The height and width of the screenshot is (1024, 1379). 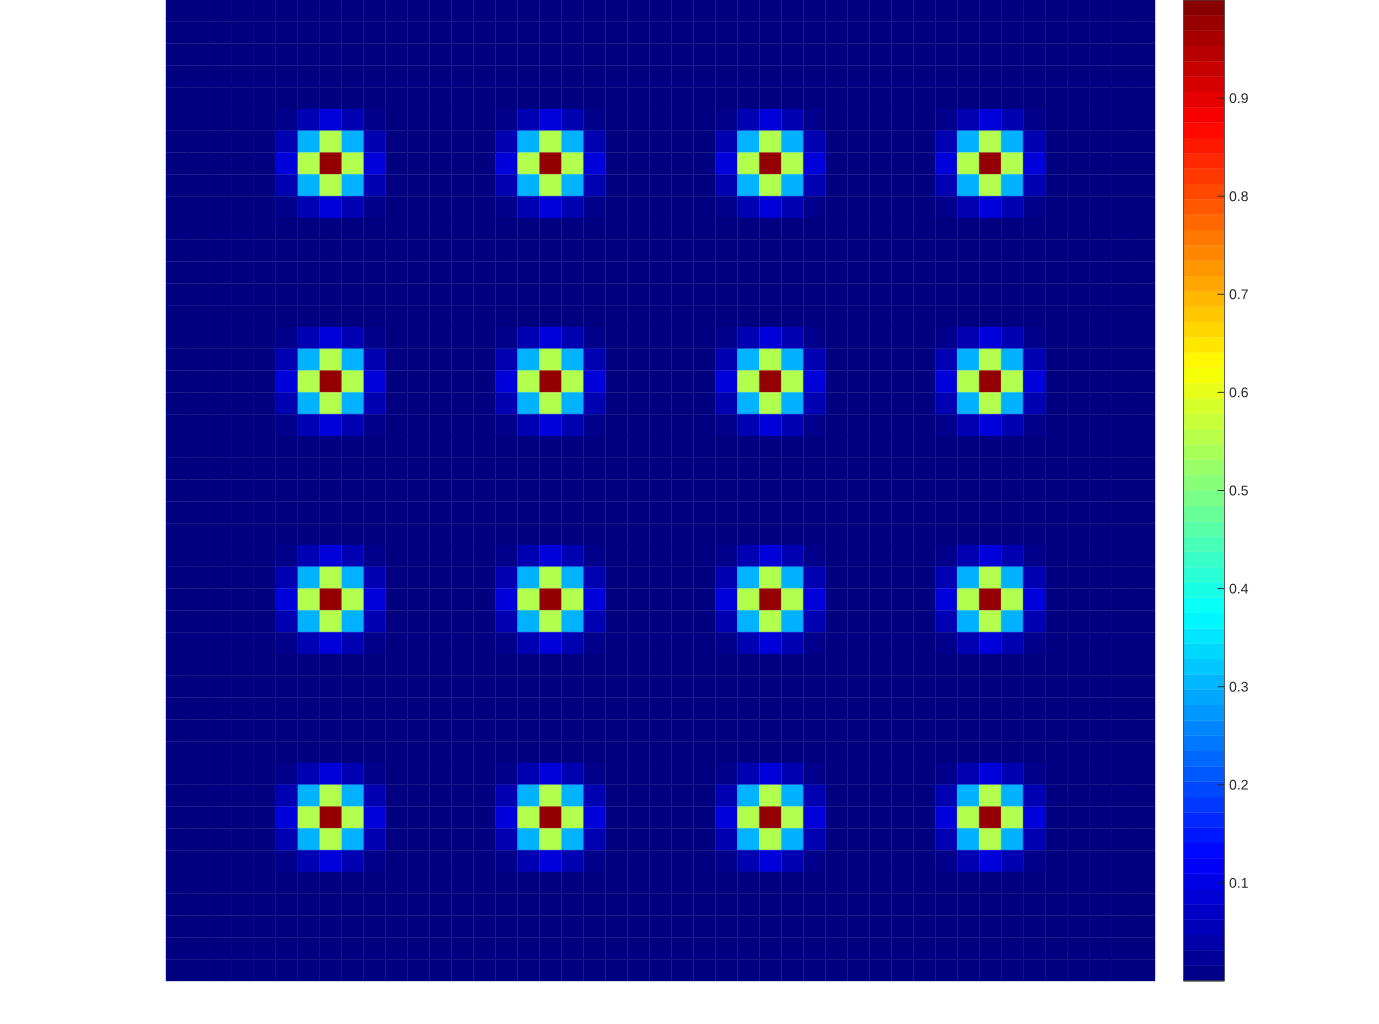 What do you see at coordinates (1238, 784) in the screenshot?
I see `color-bar-label: 0.2` at bounding box center [1238, 784].